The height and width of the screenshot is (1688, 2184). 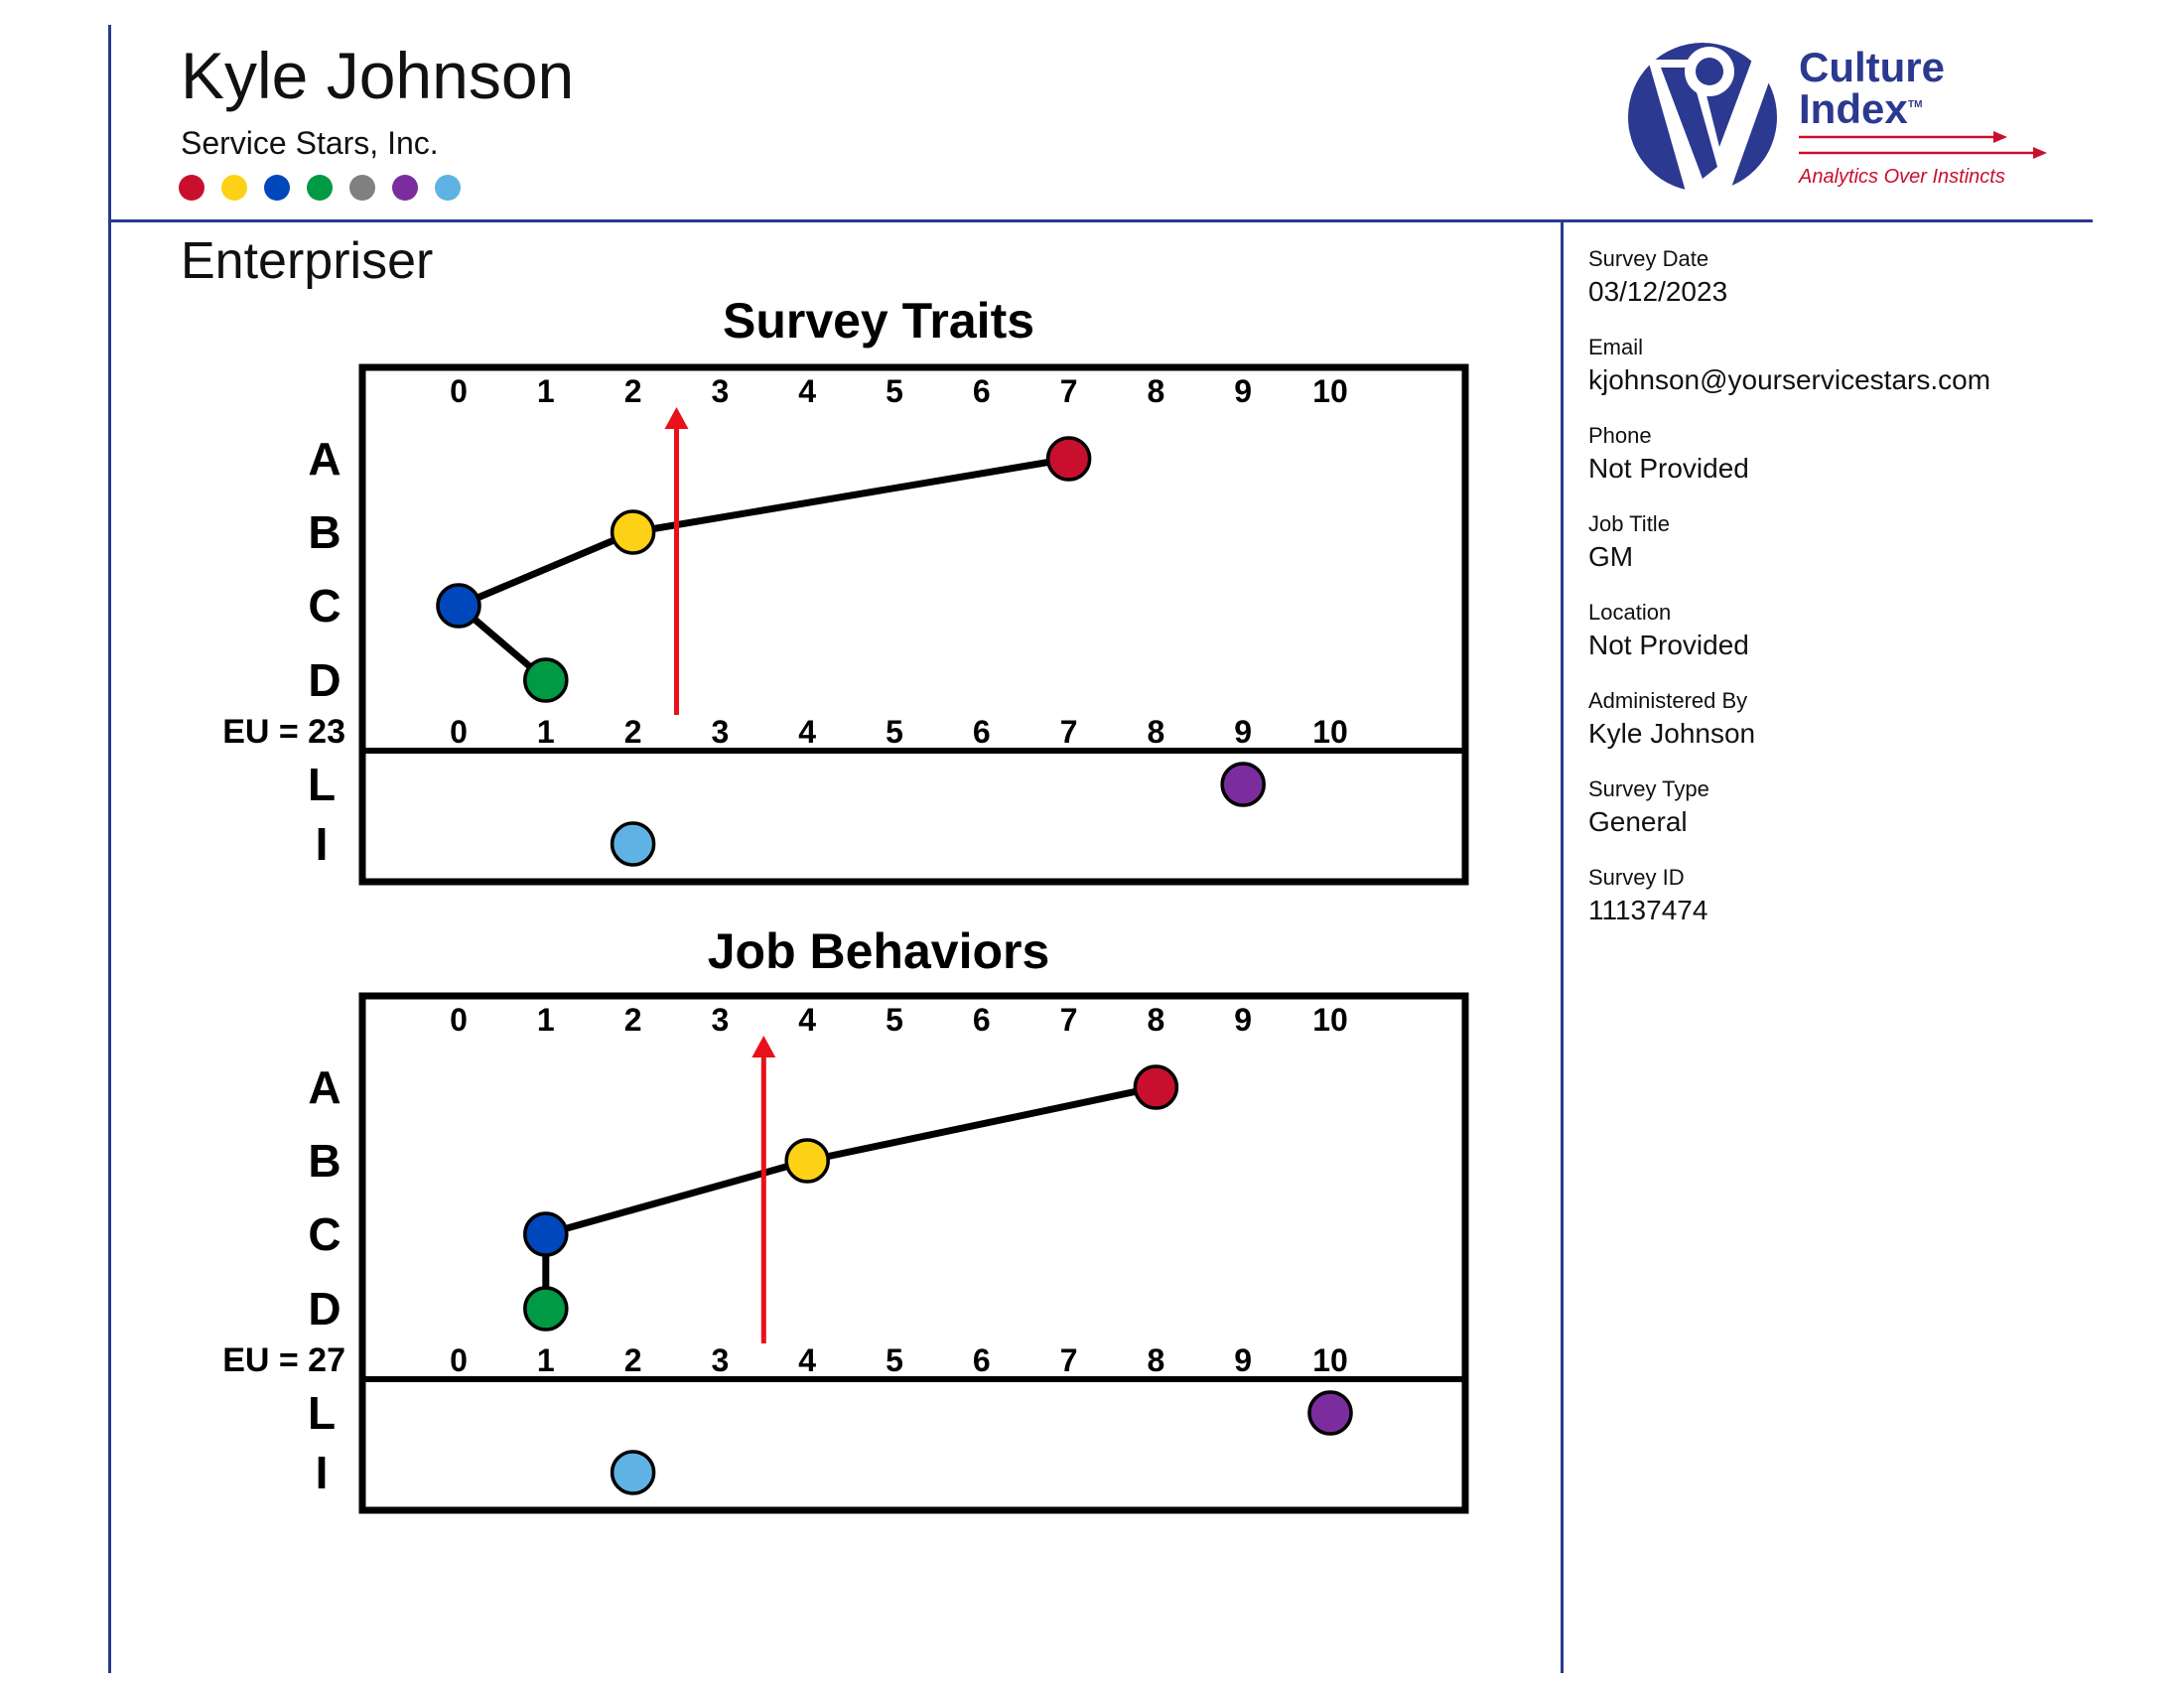 I want to click on chart-2-tick-mid: 2, so click(x=633, y=1360).